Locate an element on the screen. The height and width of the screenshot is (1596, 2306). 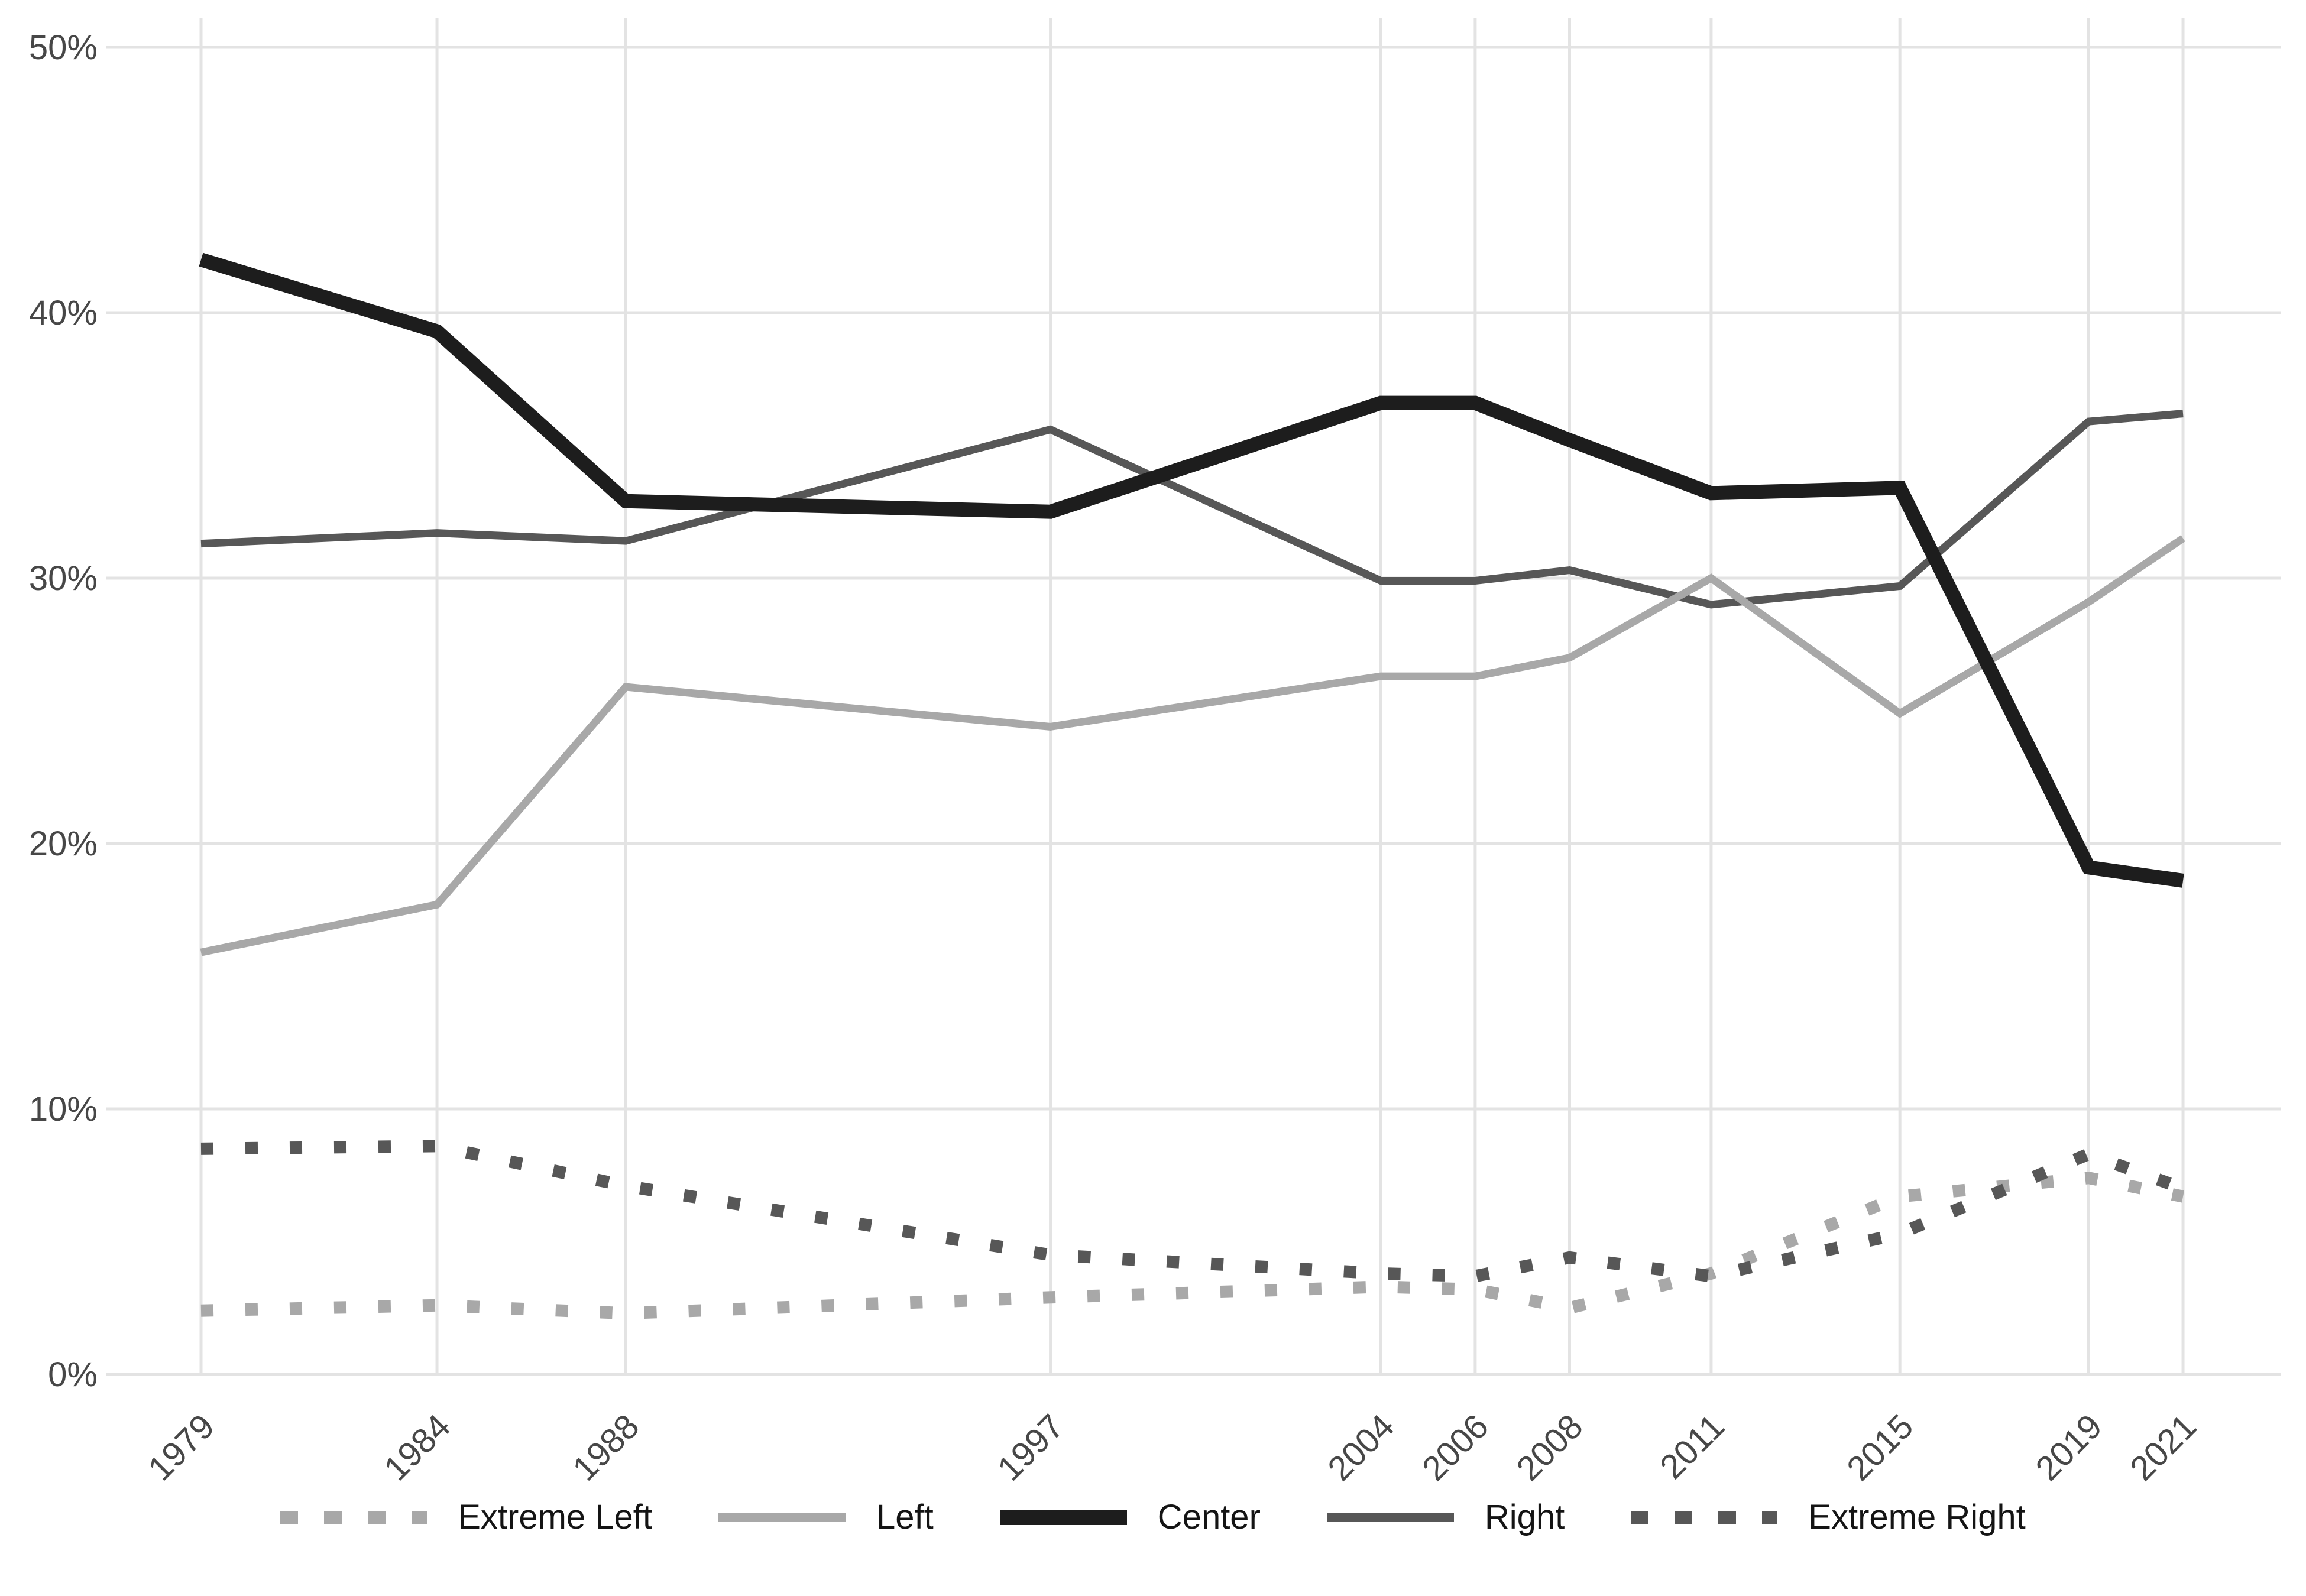
series-line-right is located at coordinates (1192, 510).